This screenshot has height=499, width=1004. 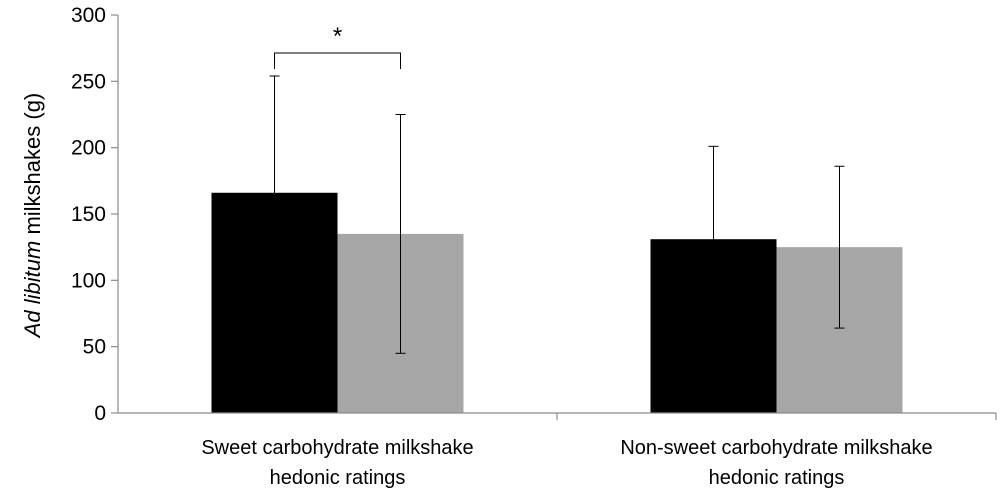 What do you see at coordinates (32, 290) in the screenshot?
I see `y-axis-label-italic: Ad libitum` at bounding box center [32, 290].